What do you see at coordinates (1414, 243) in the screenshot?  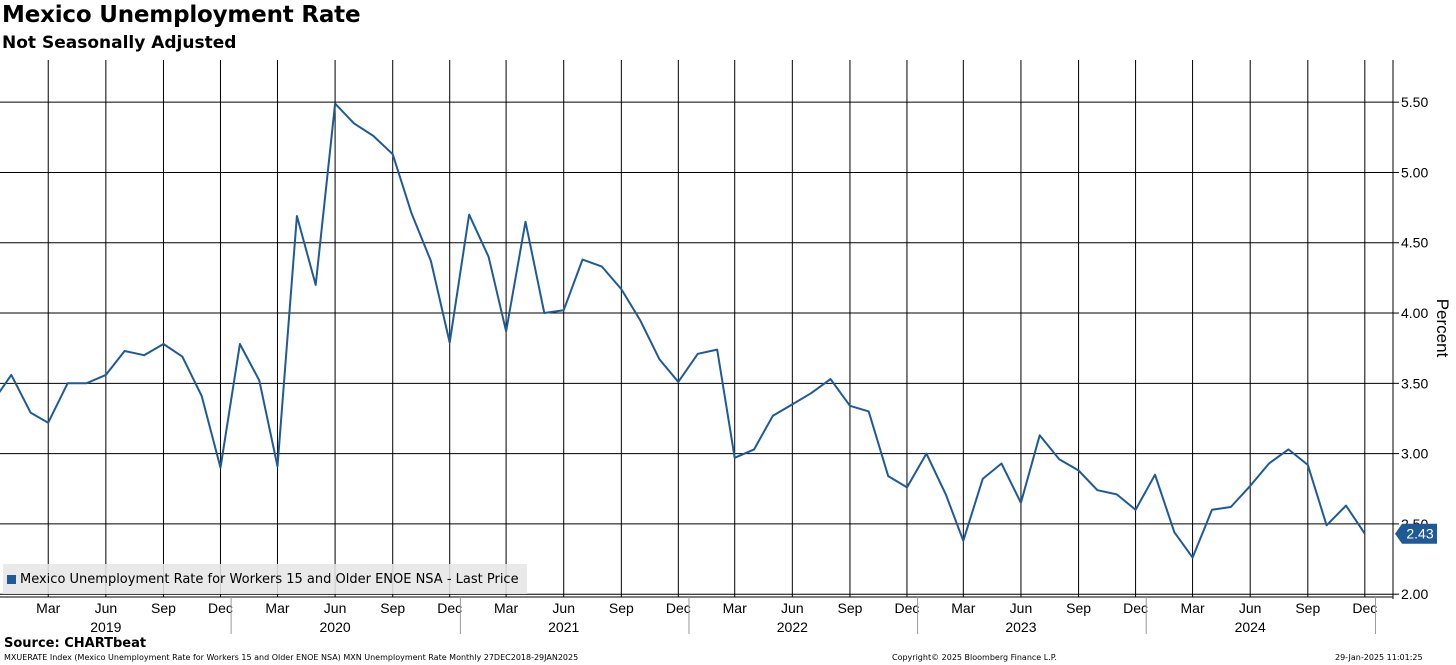 I see `y-tick-label: 4.50` at bounding box center [1414, 243].